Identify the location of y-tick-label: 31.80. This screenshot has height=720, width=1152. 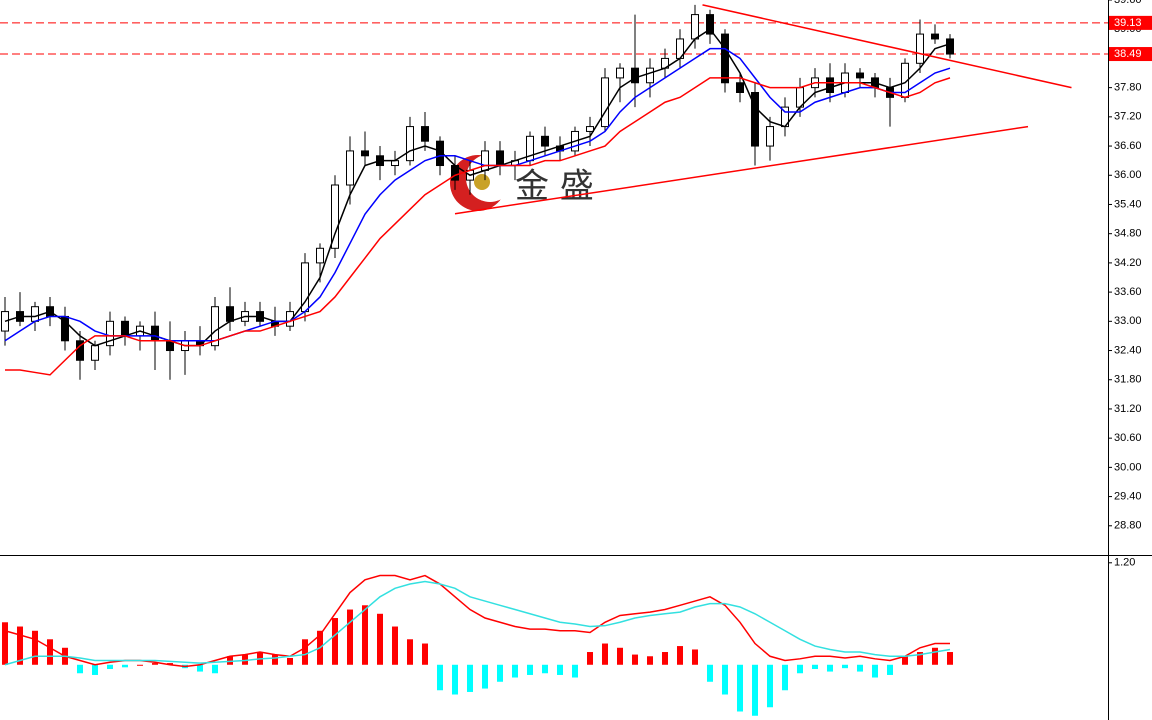
(1128, 380).